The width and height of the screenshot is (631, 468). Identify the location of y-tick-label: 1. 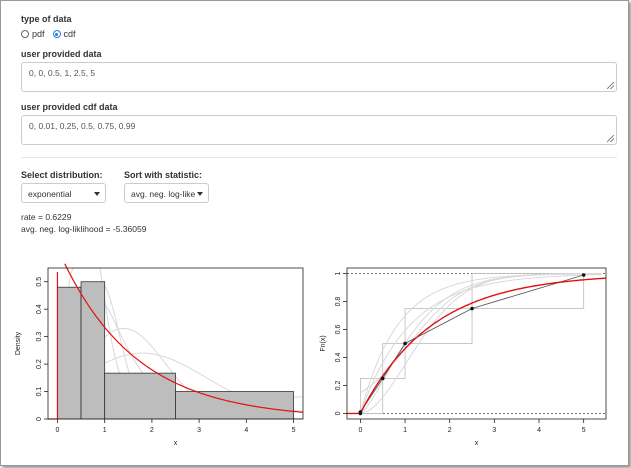
(338, 274).